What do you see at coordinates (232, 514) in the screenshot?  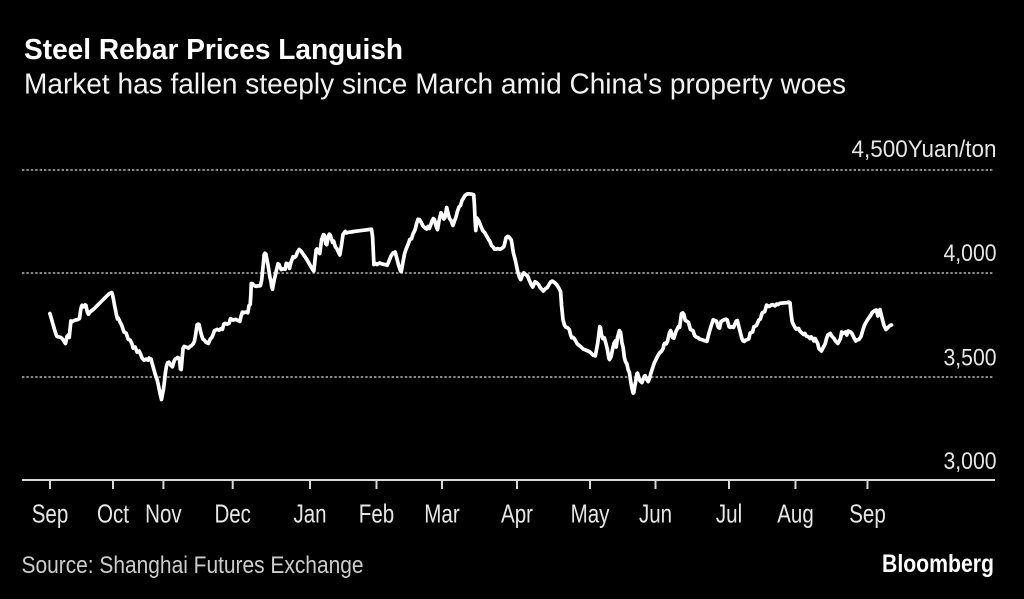 I see `svg-text: Dec` at bounding box center [232, 514].